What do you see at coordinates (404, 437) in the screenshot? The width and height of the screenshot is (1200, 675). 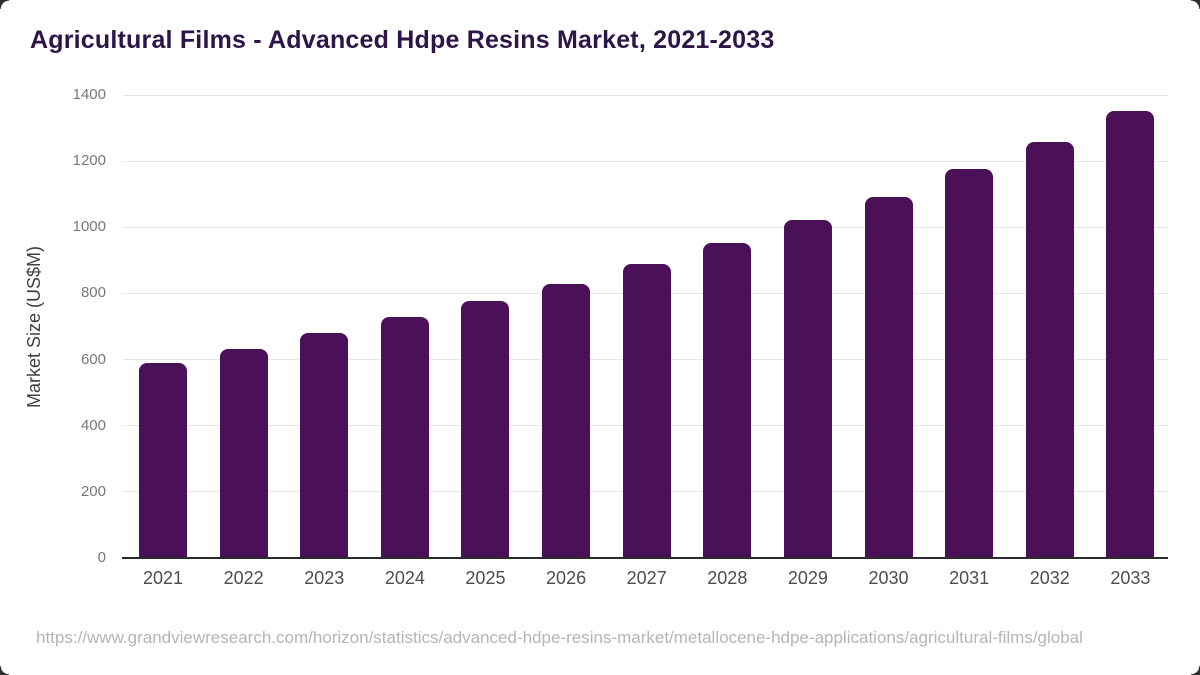 I see `bar-2024` at bounding box center [404, 437].